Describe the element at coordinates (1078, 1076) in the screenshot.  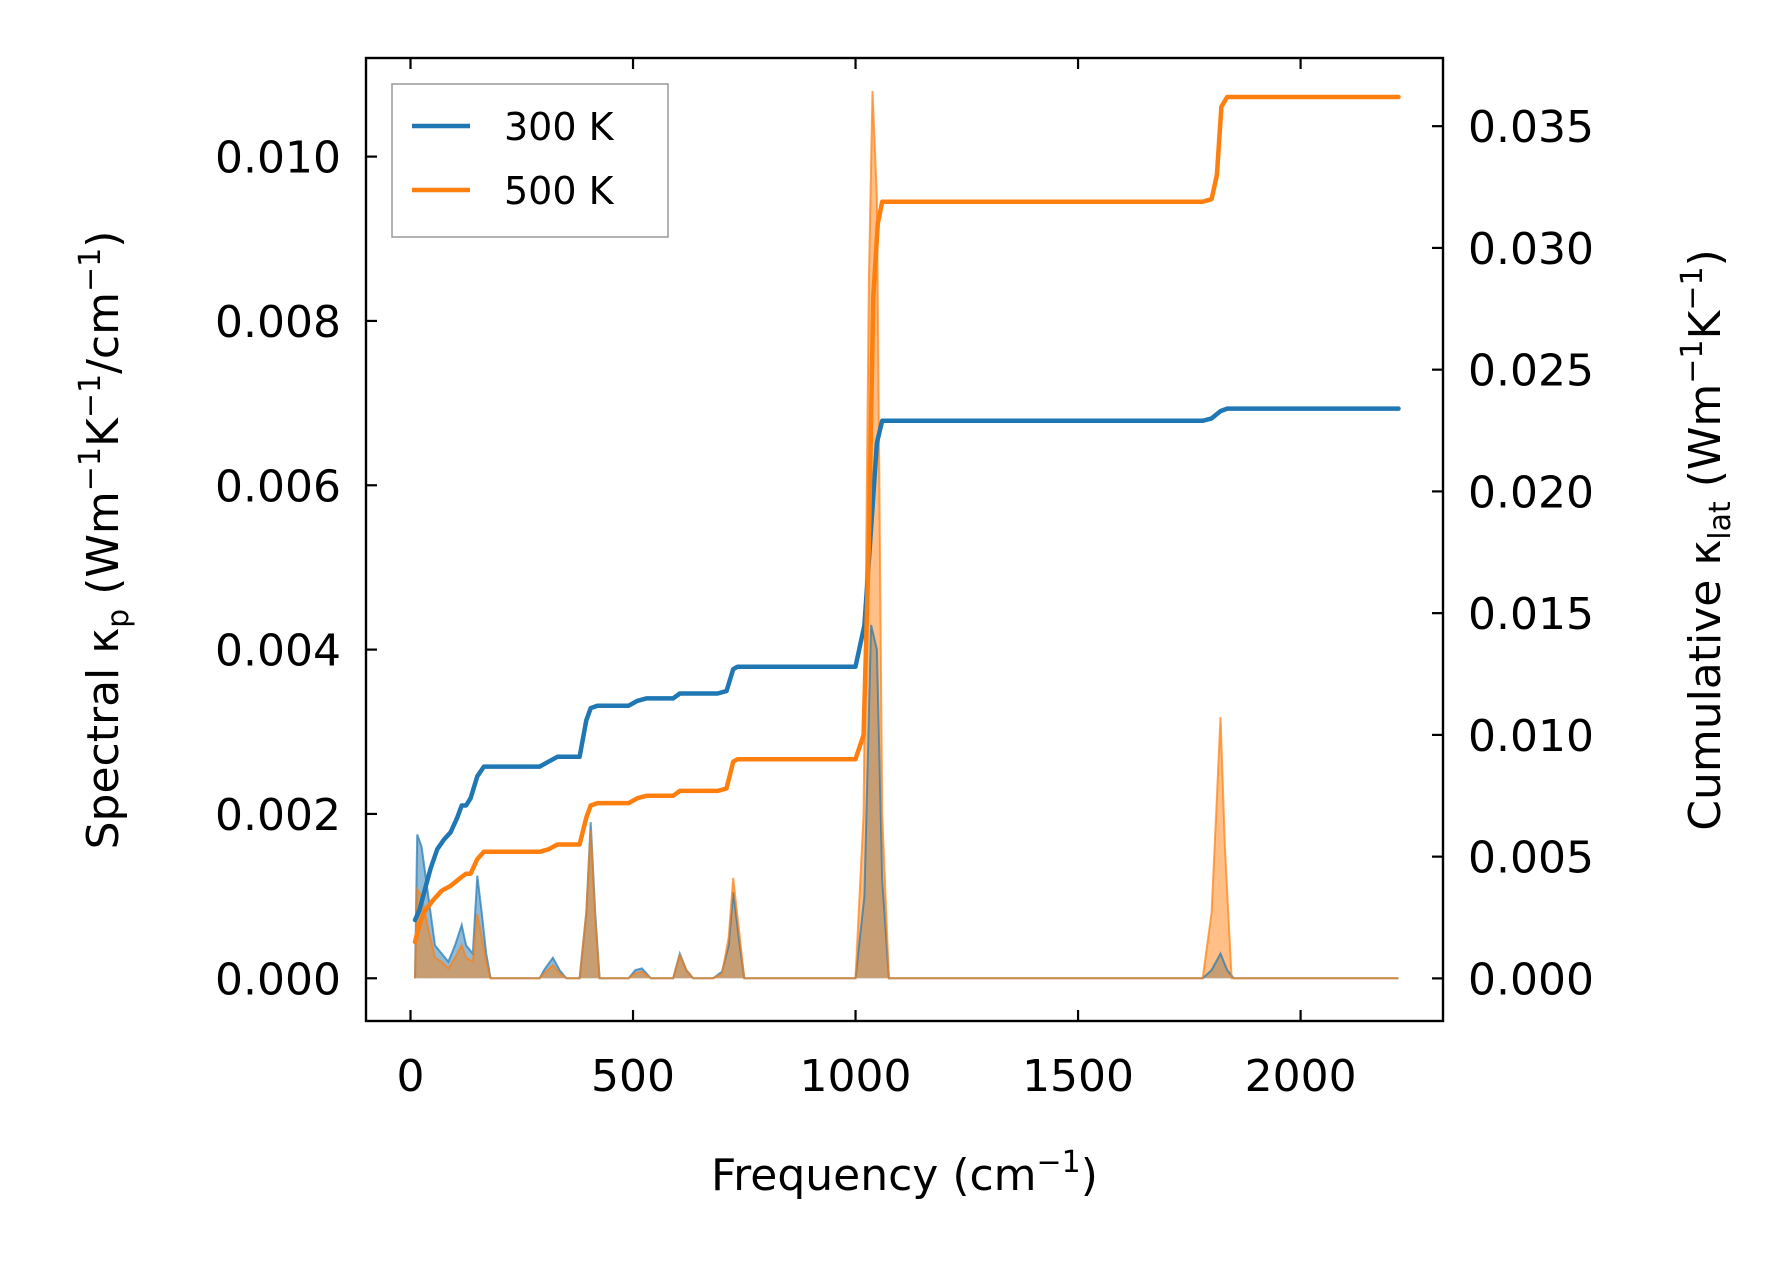
I see `x-tick-label: 1500` at that location.